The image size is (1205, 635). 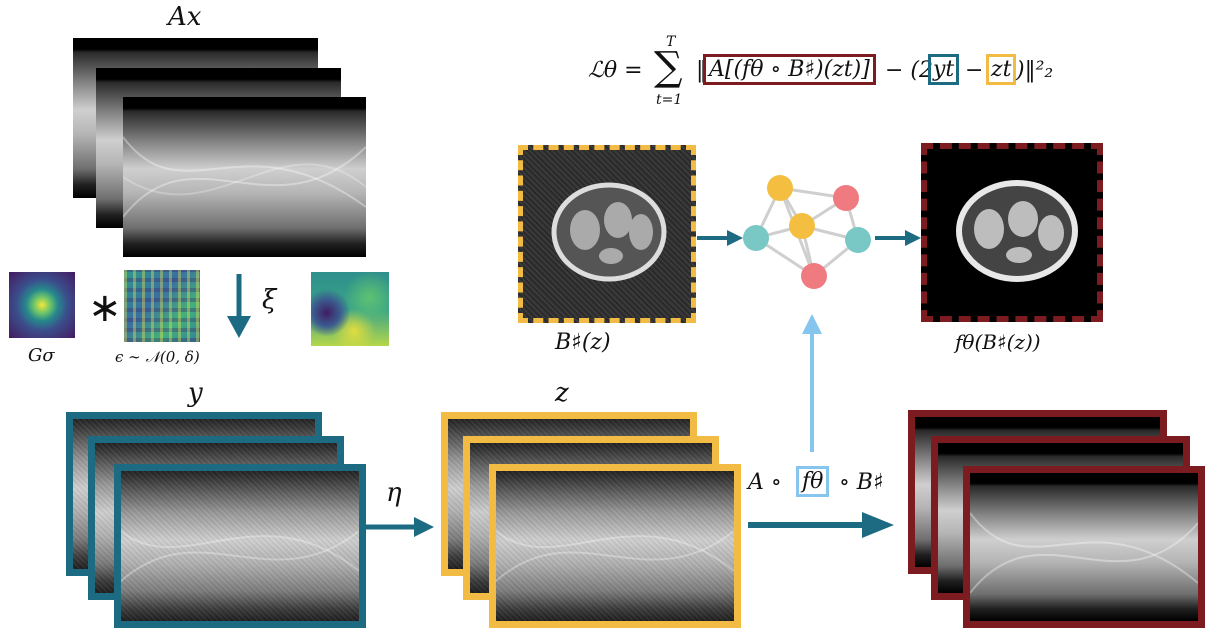 I want to click on operator-label: A ∘ fθ ∘ B♯, so click(x=823, y=486).